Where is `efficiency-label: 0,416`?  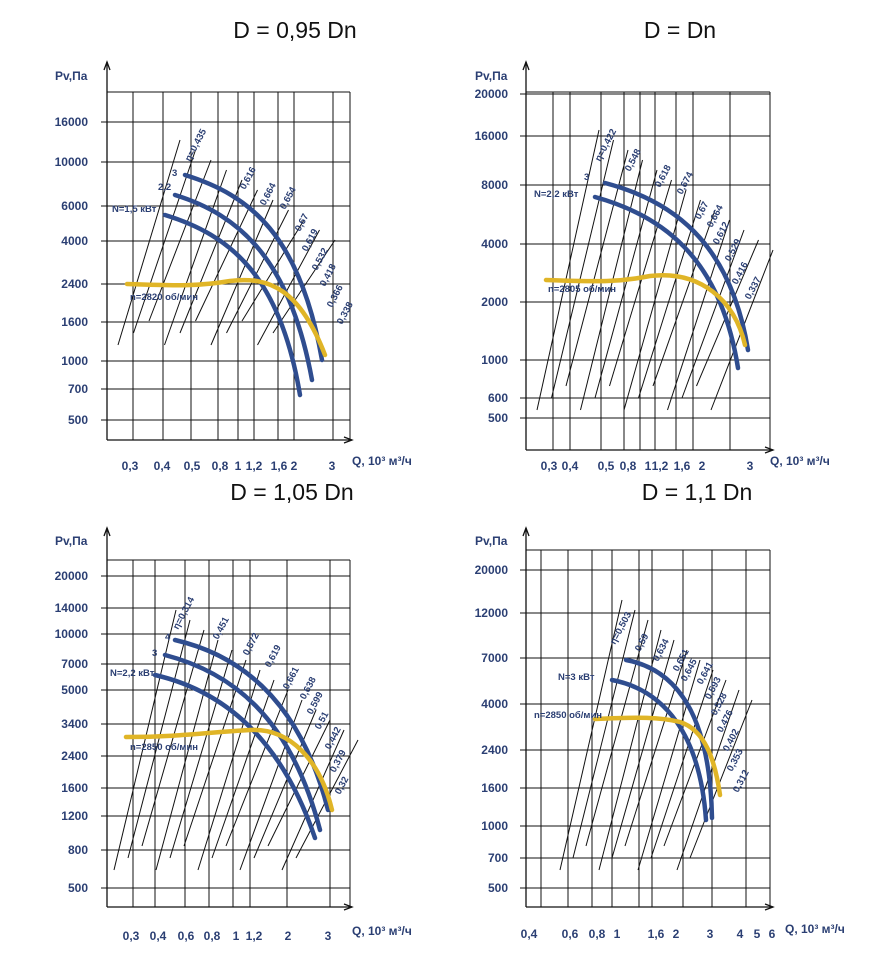
efficiency-label: 0,416 is located at coordinates (740, 273).